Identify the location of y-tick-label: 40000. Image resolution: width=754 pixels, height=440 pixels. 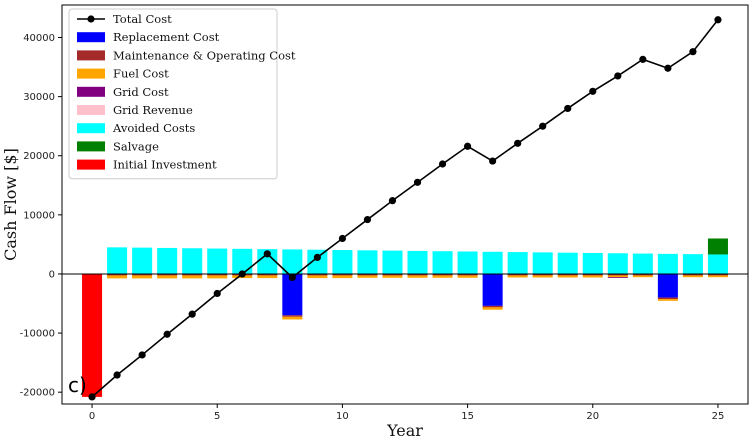
(39, 38).